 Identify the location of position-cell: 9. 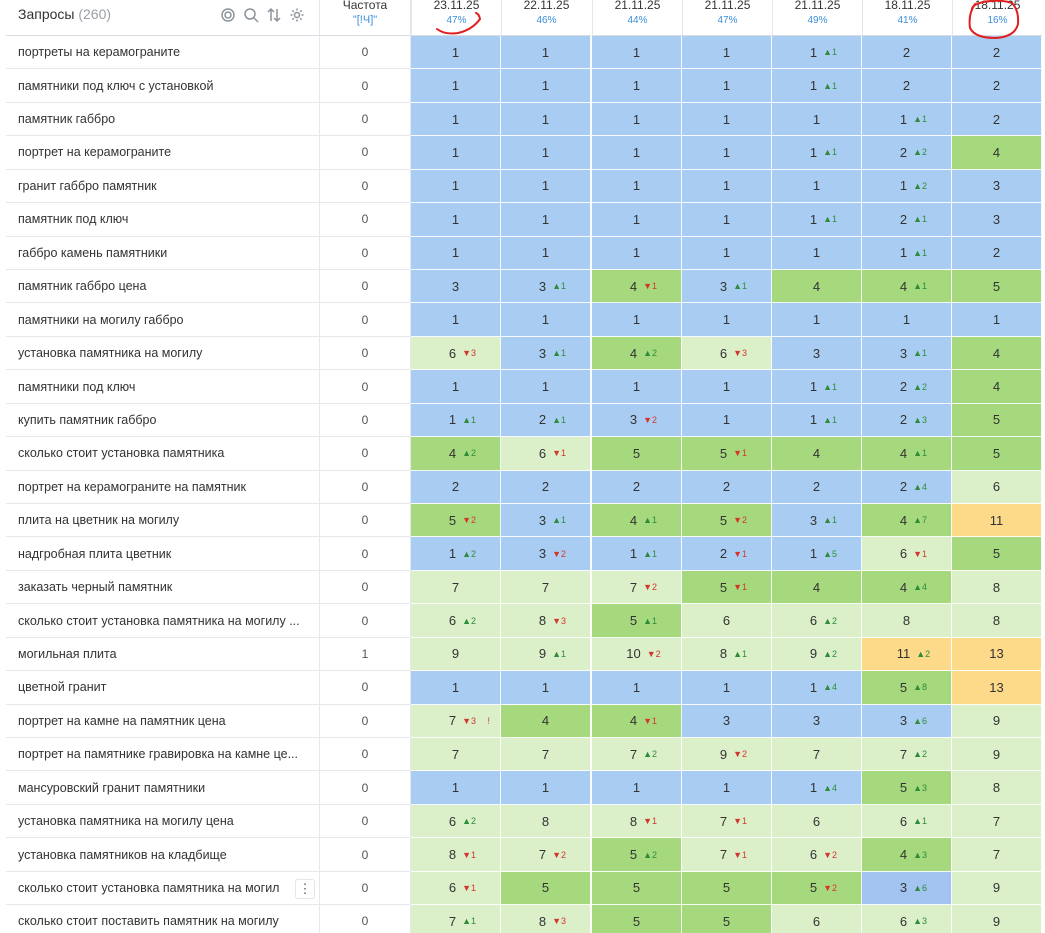
(456, 654).